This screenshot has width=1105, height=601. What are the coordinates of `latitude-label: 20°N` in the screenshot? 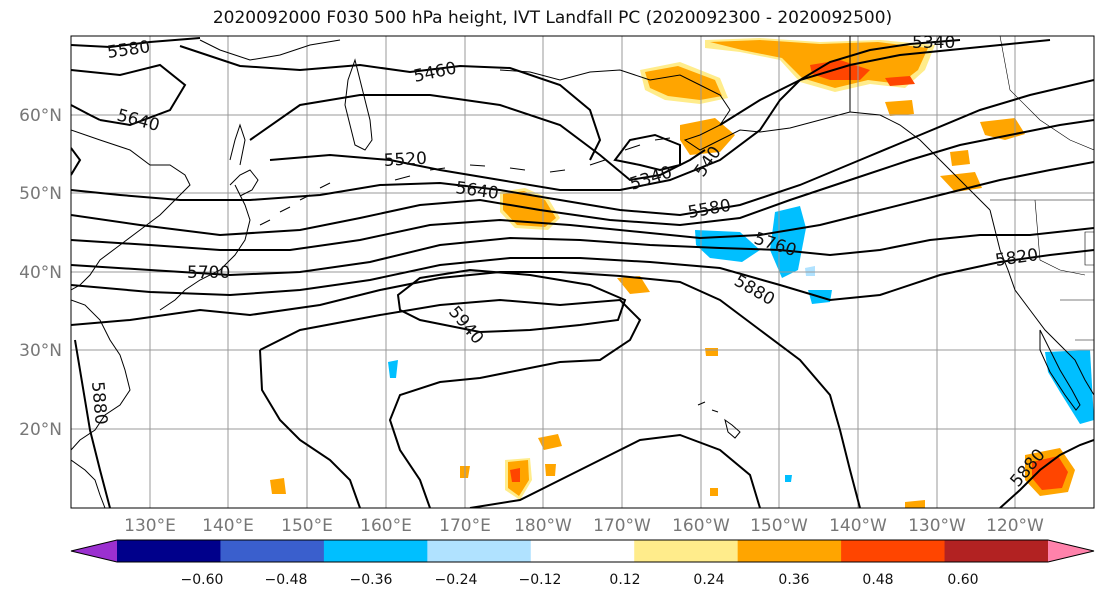 It's located at (40, 430).